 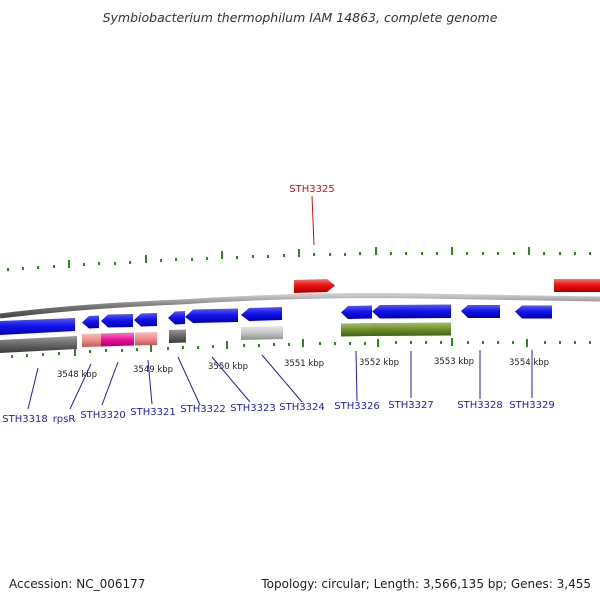 I want to click on leader-sth3324, so click(x=282, y=378).